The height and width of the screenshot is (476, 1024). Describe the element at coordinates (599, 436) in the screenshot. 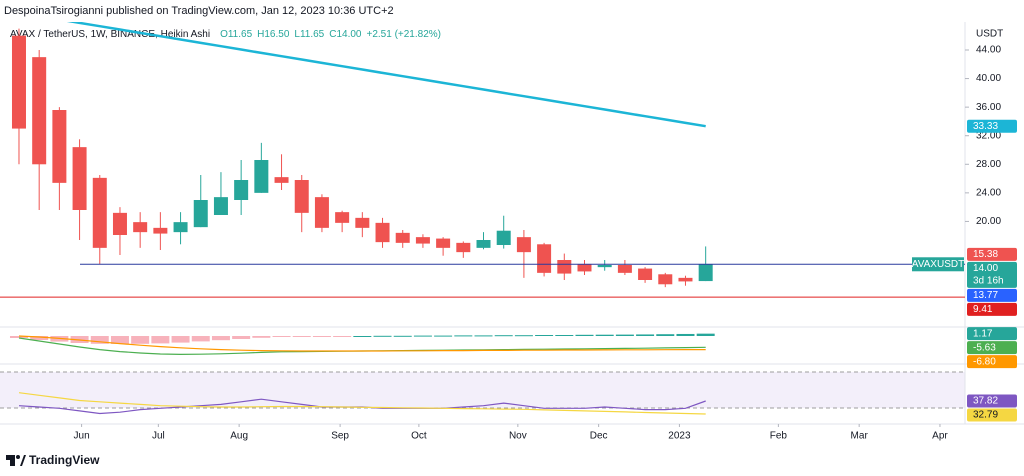

I see `x-tick-label: Dec` at that location.